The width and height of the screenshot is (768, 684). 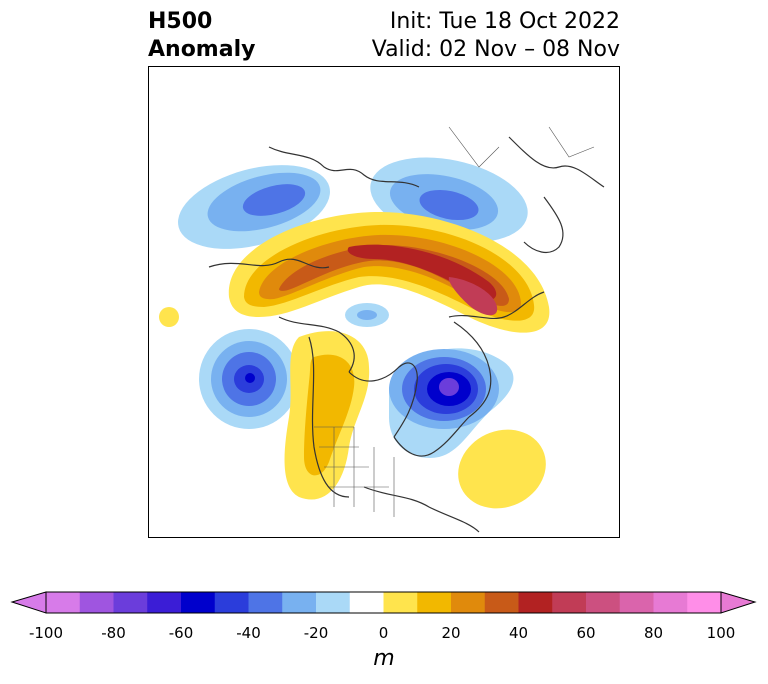 I want to click on colorbar-tick-label: 0, so click(x=383, y=633).